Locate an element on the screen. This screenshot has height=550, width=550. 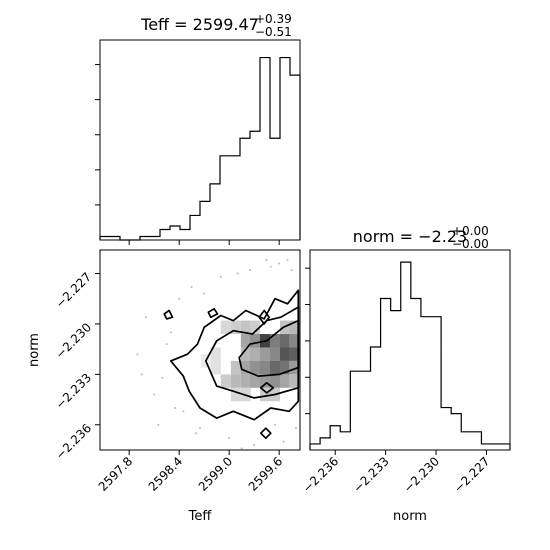
norm-xtick-label: −2.227 is located at coordinates (471, 474).